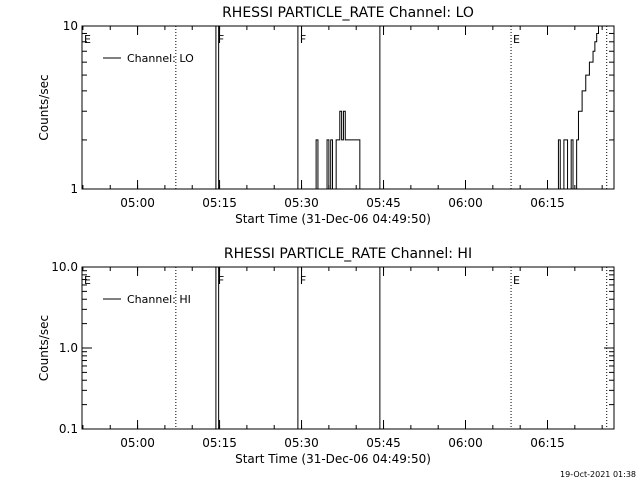 The width and height of the screenshot is (640, 480). What do you see at coordinates (159, 299) in the screenshot?
I see `legend-label: Channel: HI` at bounding box center [159, 299].